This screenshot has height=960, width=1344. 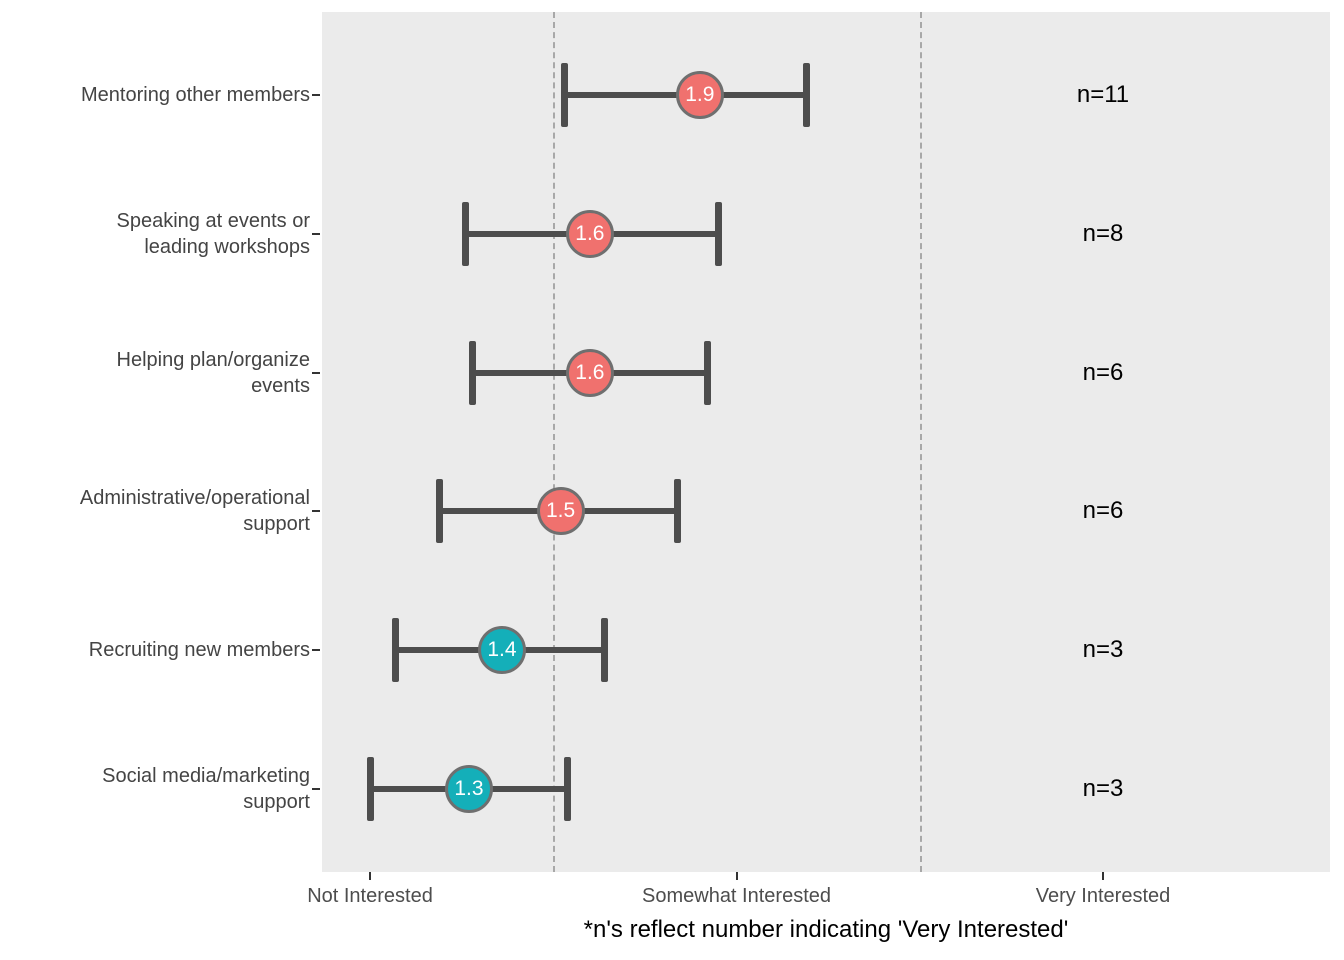 What do you see at coordinates (199, 650) in the screenshot?
I see `y-axis-label-line: Recruiting new members` at bounding box center [199, 650].